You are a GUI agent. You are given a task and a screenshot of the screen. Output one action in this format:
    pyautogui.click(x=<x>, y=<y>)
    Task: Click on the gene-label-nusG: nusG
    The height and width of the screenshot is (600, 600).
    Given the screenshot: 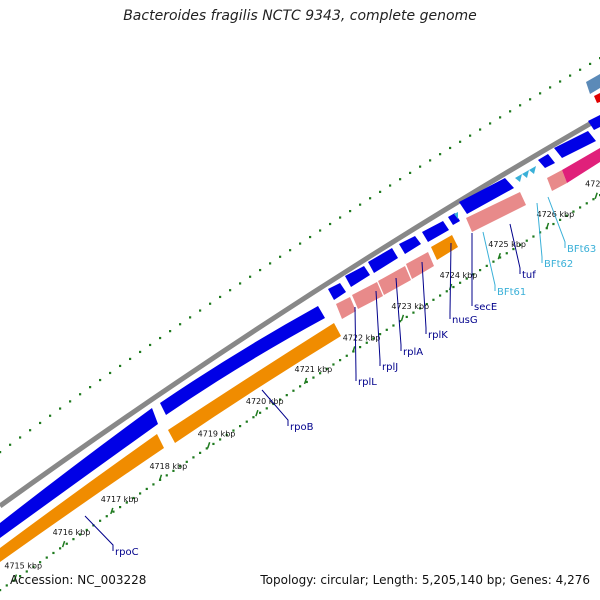 What is the action you would take?
    pyautogui.click(x=465, y=320)
    